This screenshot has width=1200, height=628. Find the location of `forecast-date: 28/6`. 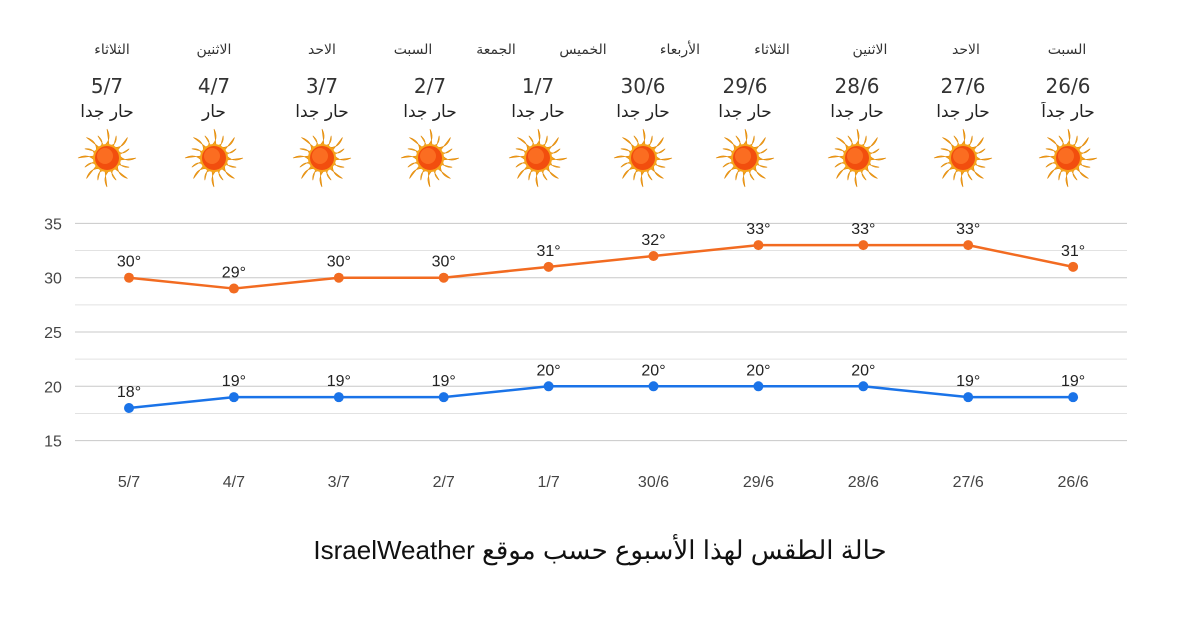

forecast-date: 28/6 is located at coordinates (857, 86).